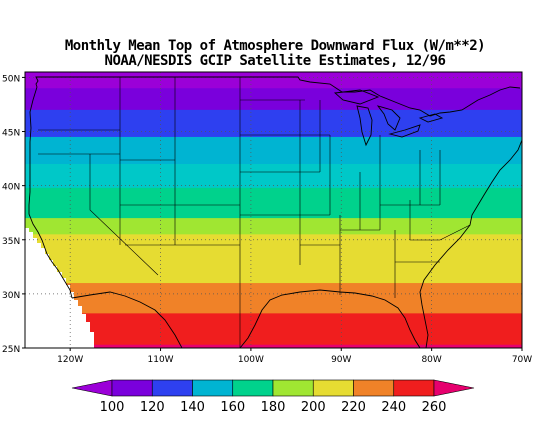  What do you see at coordinates (50, 192) in the screenshot?
I see `pacific-coastline` at bounding box center [50, 192].